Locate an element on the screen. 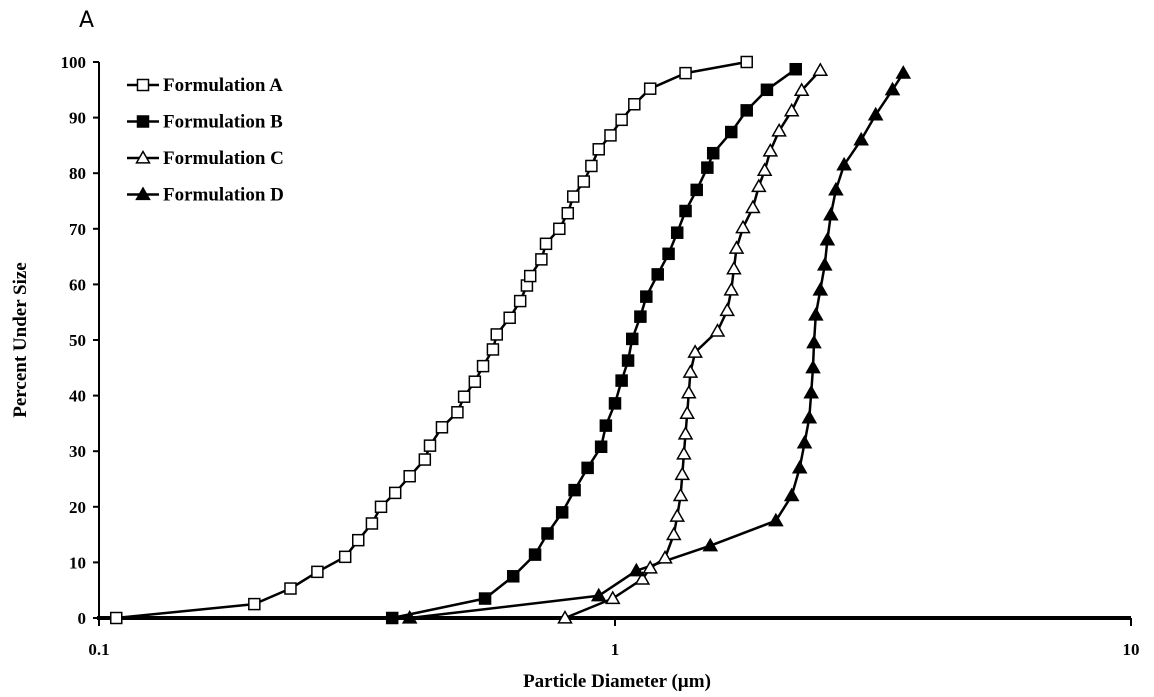 The image size is (1154, 697). y-tick-label: 30 is located at coordinates (77, 451).